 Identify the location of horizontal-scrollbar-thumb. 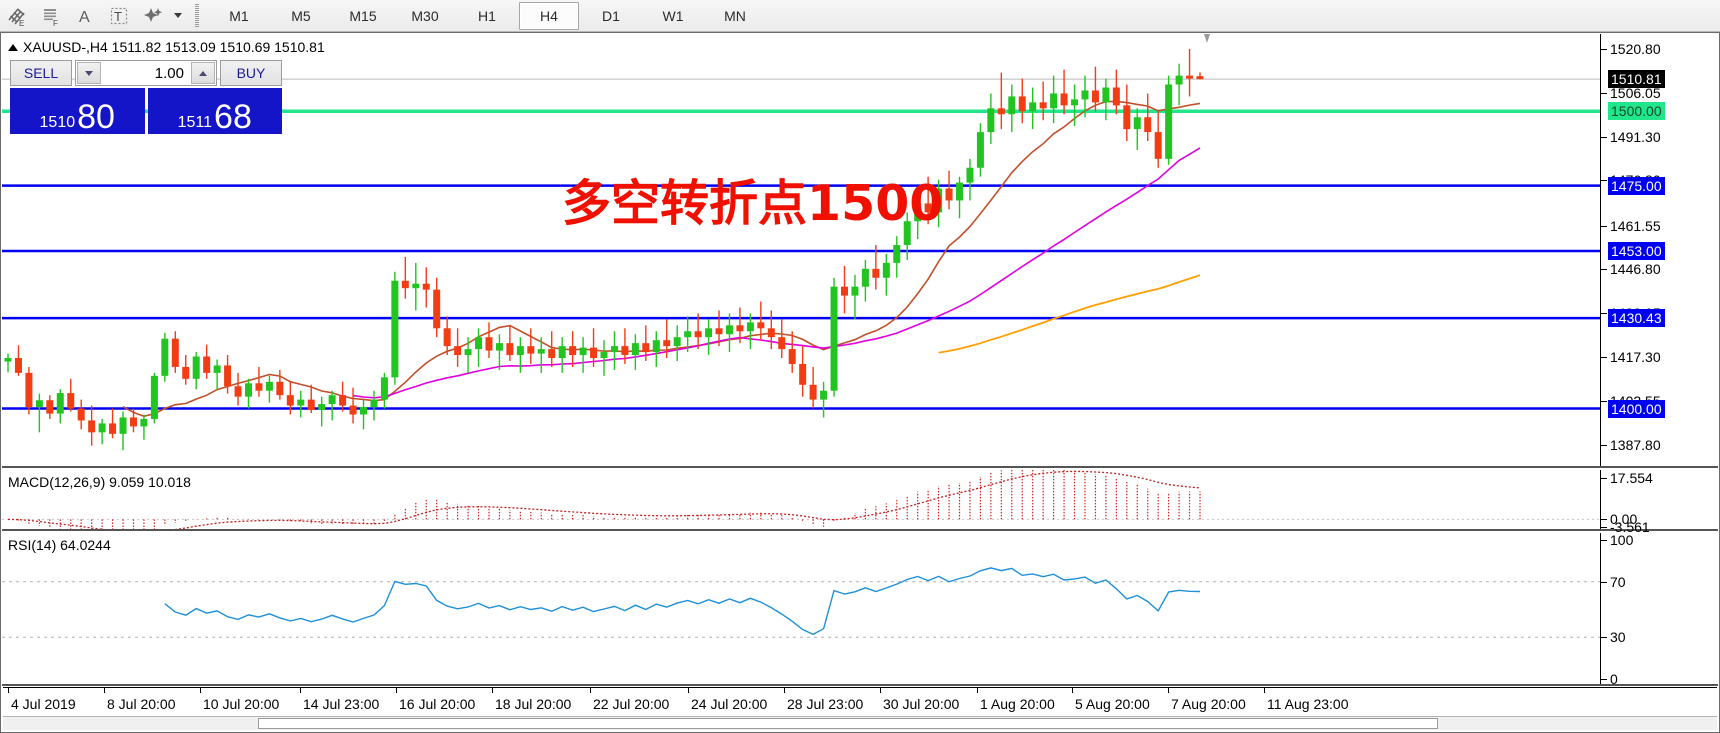
(848, 723).